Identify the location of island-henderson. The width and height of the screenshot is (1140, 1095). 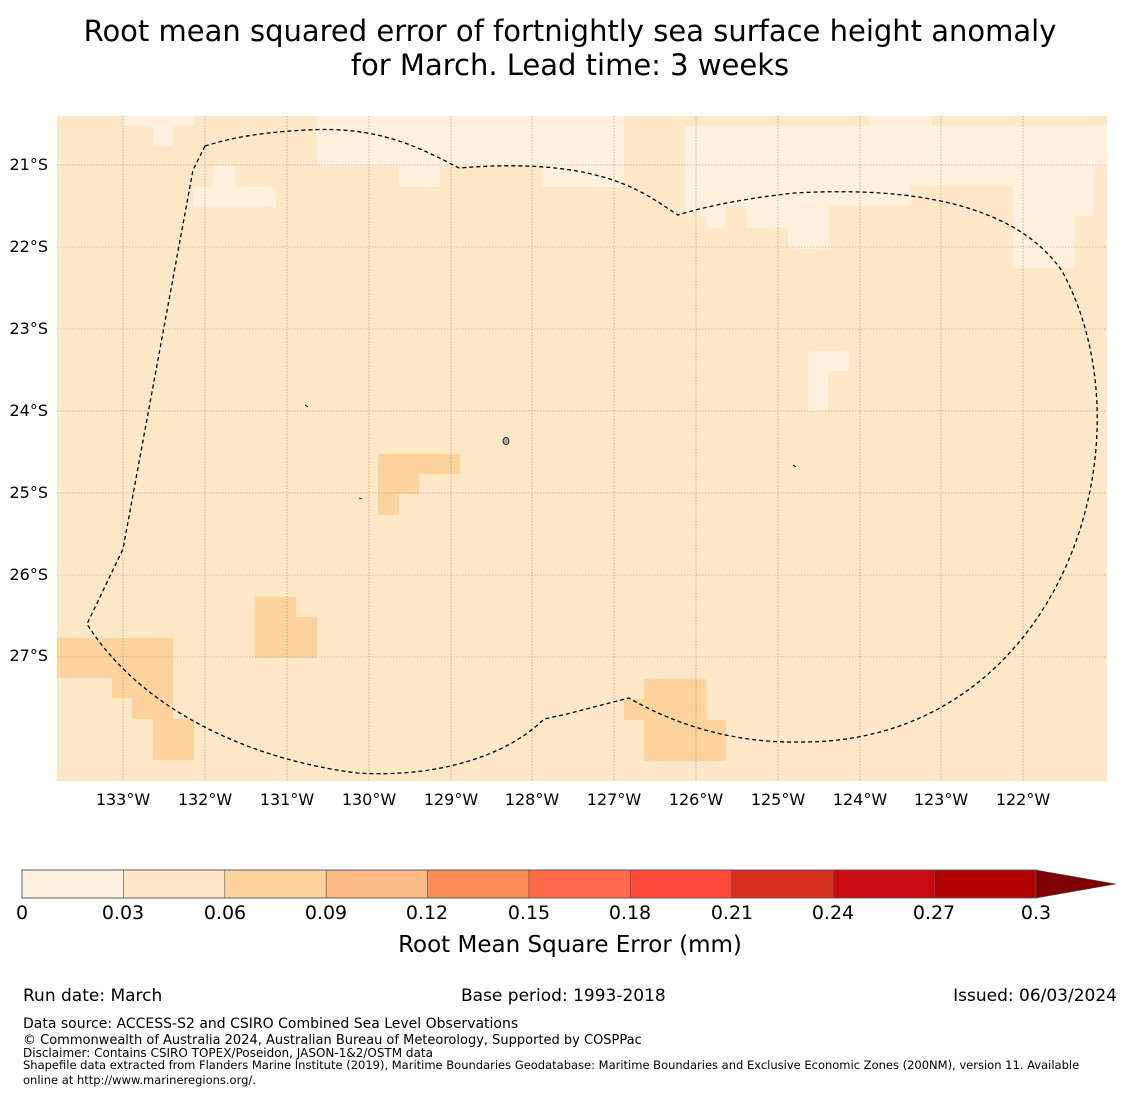
(360, 498).